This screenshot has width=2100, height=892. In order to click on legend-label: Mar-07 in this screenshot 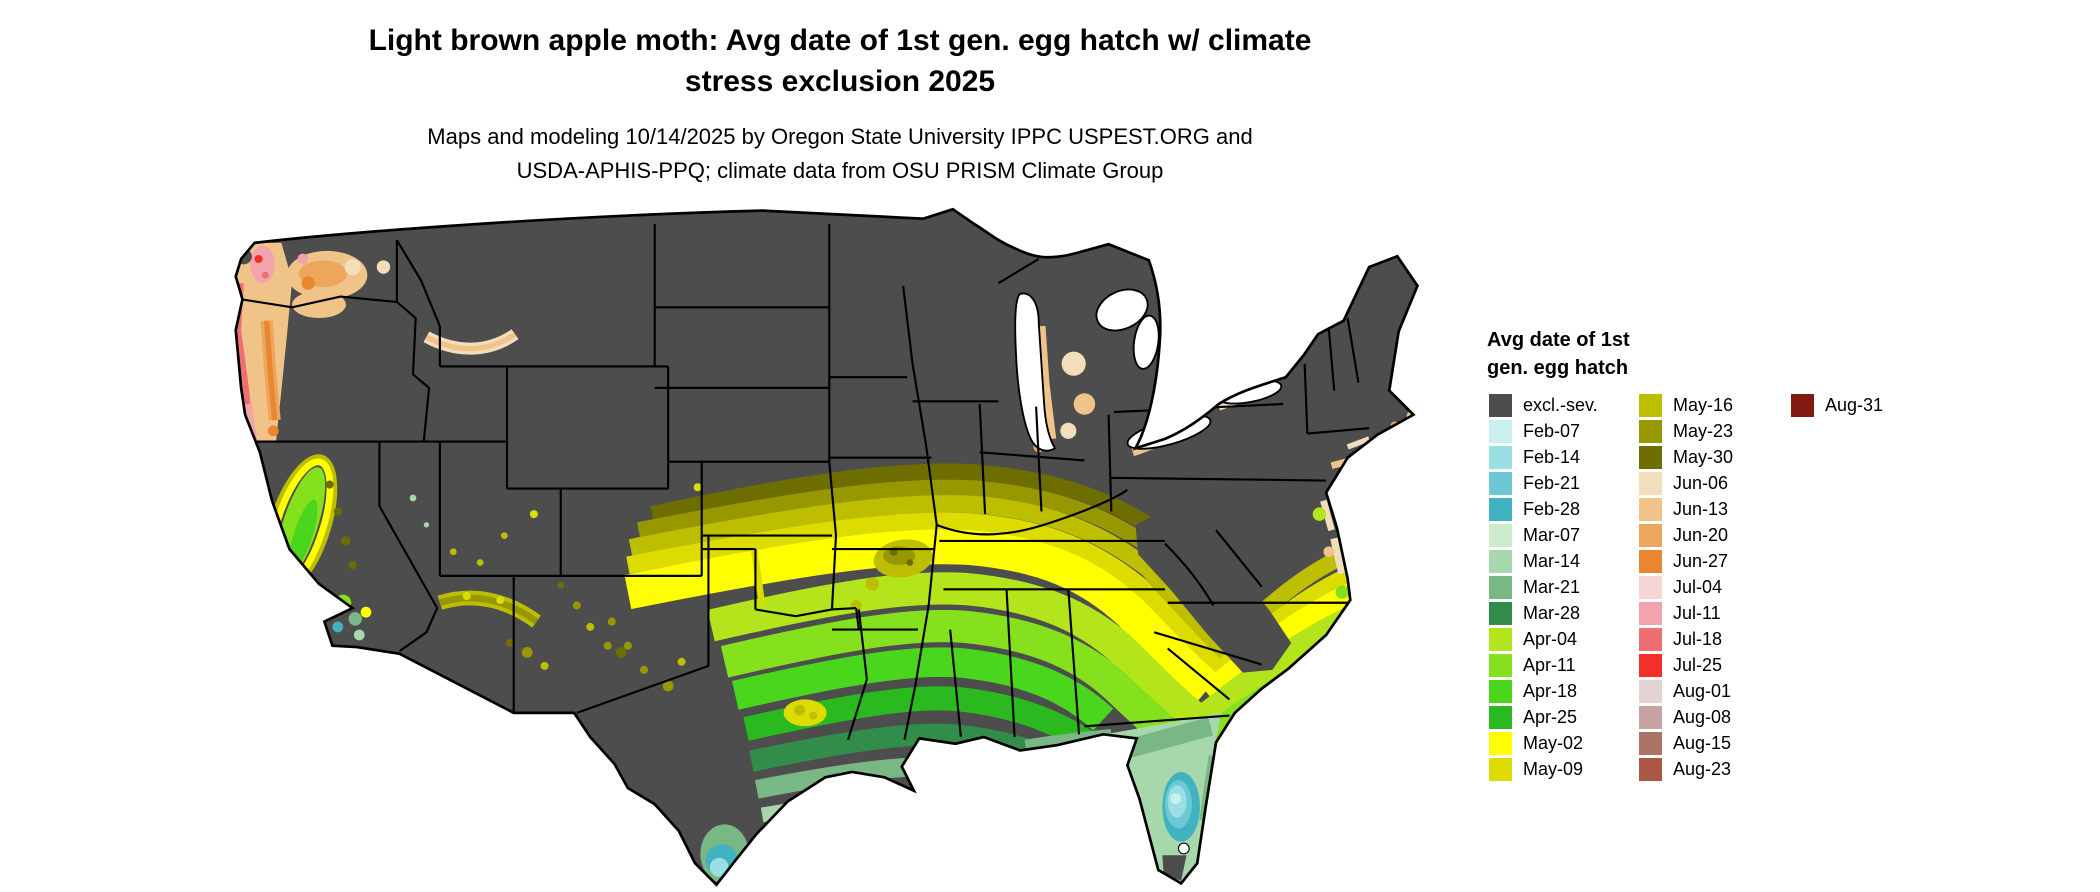, I will do `click(1552, 534)`.